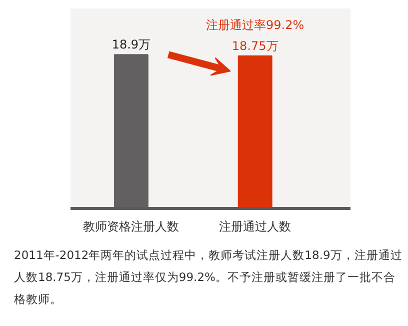 The width and height of the screenshot is (408, 326). What do you see at coordinates (131, 227) in the screenshot?
I see `x-tick-label: 教师资格注册人数` at bounding box center [131, 227].